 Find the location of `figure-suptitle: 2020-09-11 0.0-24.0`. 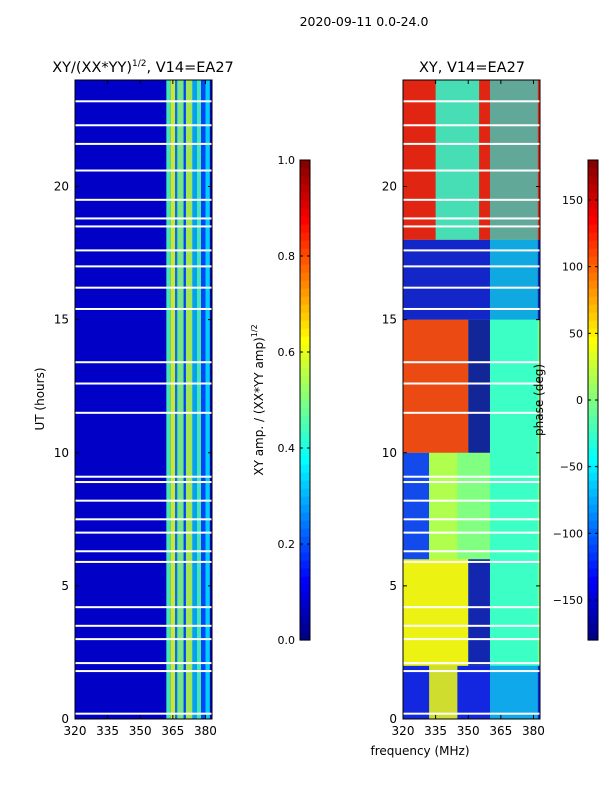

figure-suptitle: 2020-09-11 0.0-24.0 is located at coordinates (364, 21).